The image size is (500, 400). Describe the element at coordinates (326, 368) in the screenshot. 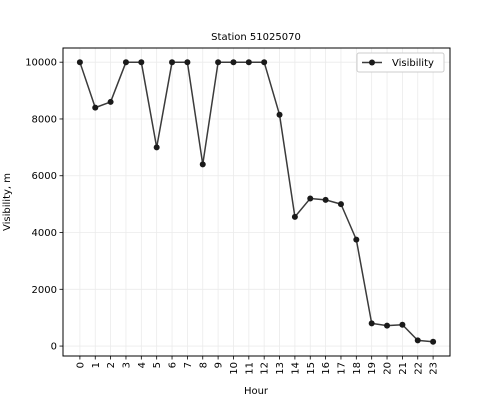

I see `x-tick-label: 16` at that location.